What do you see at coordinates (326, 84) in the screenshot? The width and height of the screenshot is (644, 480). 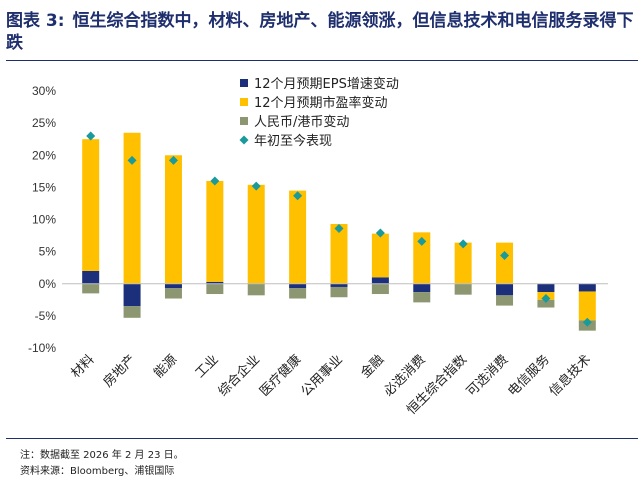 I see `legend-label-1: 12个月预期EPS增速变动` at bounding box center [326, 84].